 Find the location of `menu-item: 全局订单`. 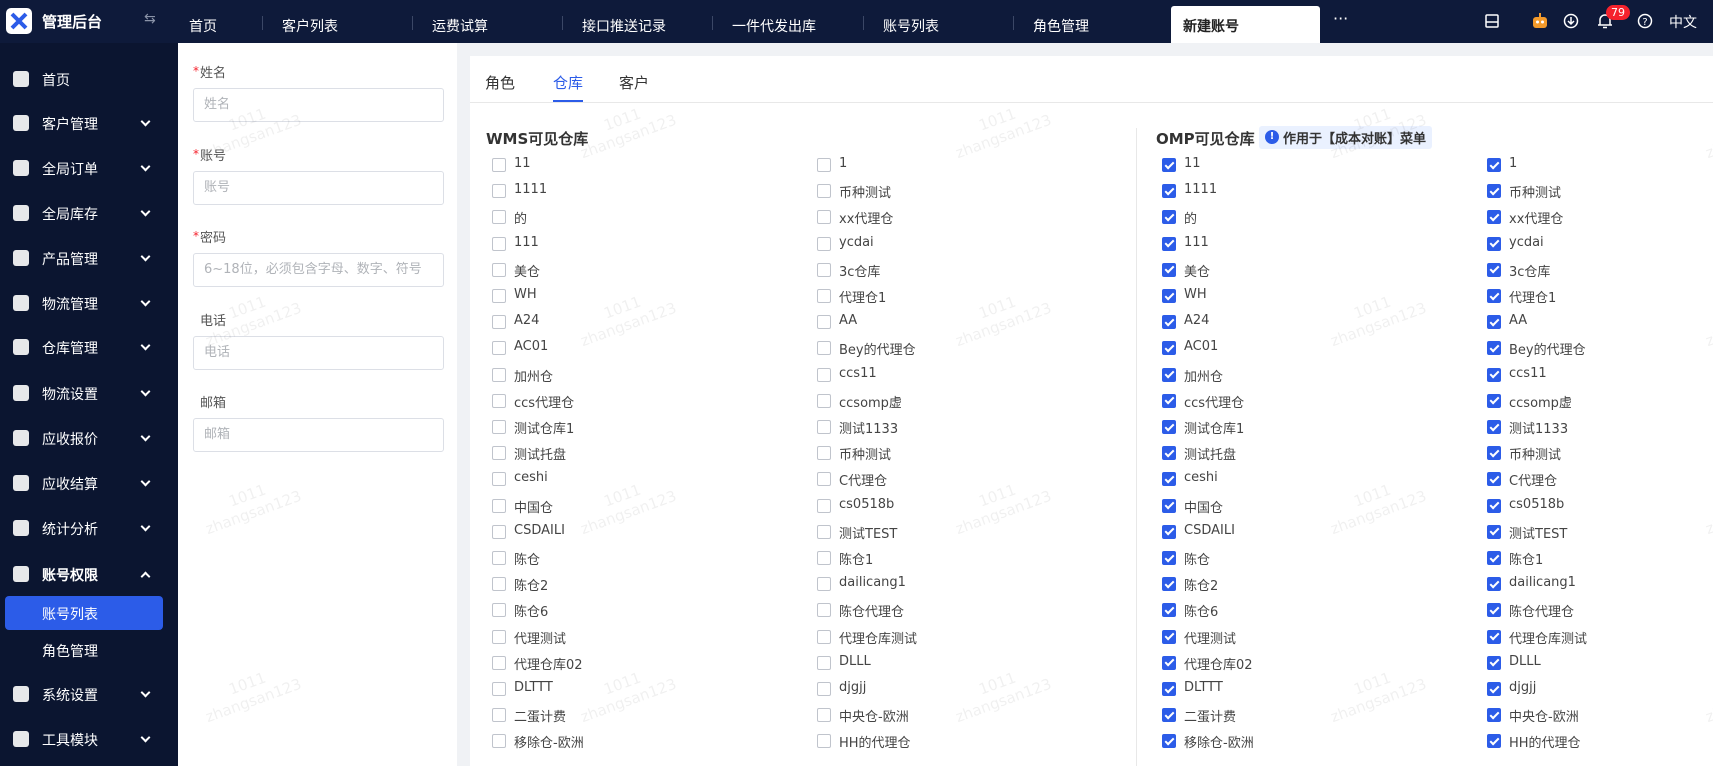

menu-item: 全局订单 is located at coordinates (70, 170).